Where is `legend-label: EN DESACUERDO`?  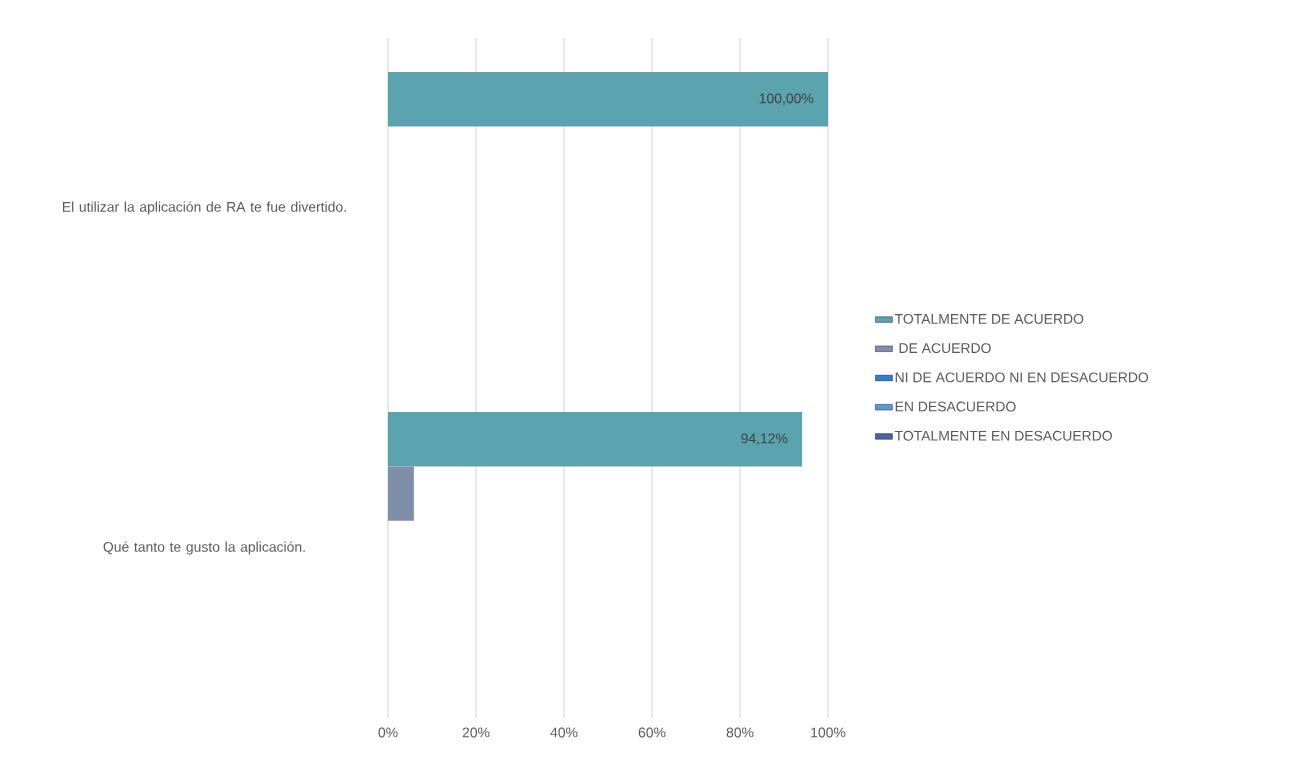
legend-label: EN DESACUERDO is located at coordinates (955, 406).